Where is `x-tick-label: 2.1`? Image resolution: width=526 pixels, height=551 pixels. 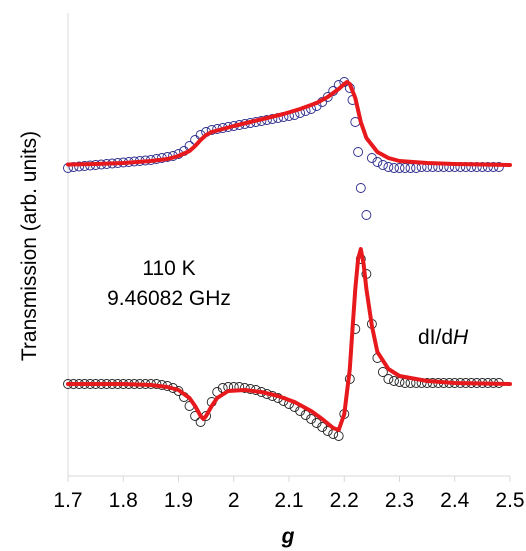 x-tick-label: 2.1 is located at coordinates (288, 500).